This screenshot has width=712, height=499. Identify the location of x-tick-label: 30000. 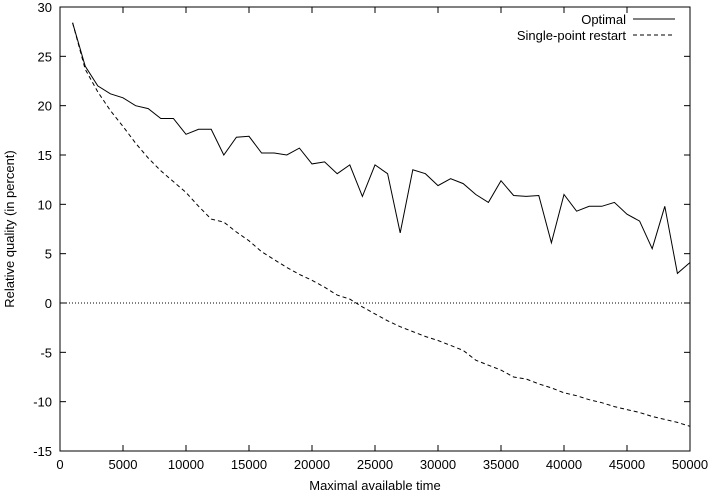
(438, 464).